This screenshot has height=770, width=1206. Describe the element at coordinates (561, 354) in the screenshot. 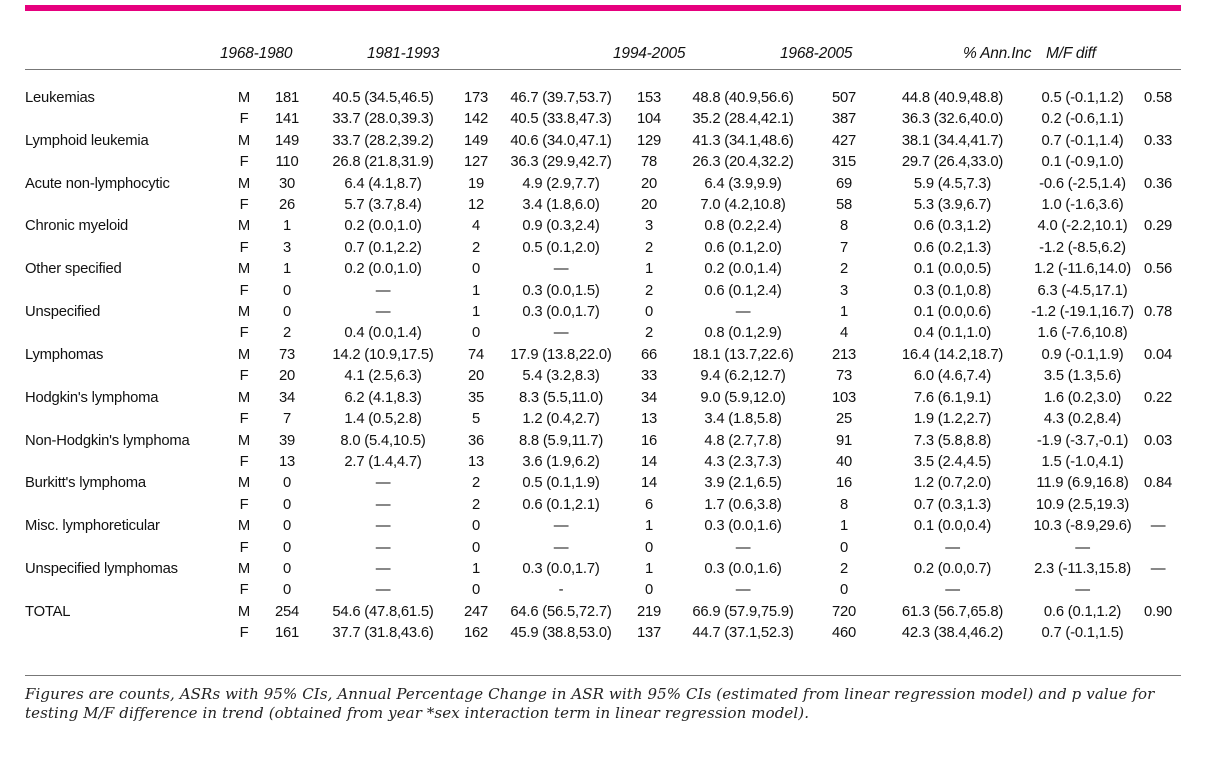

I see `asr-1981-1993: 17.9 (13.8,22.0)` at that location.